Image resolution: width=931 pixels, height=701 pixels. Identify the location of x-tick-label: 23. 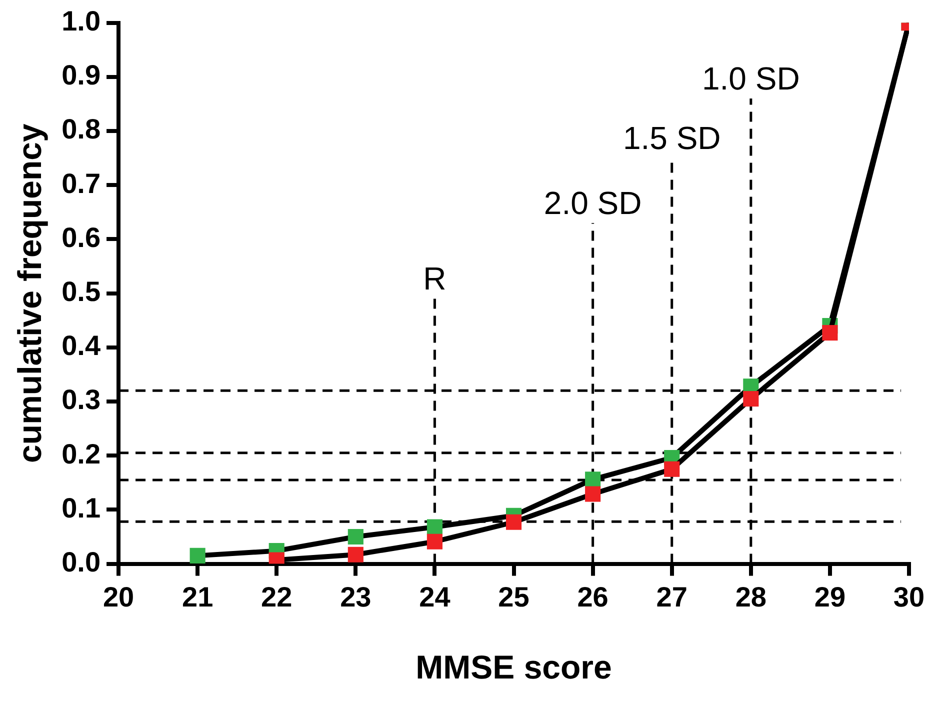
(356, 596).